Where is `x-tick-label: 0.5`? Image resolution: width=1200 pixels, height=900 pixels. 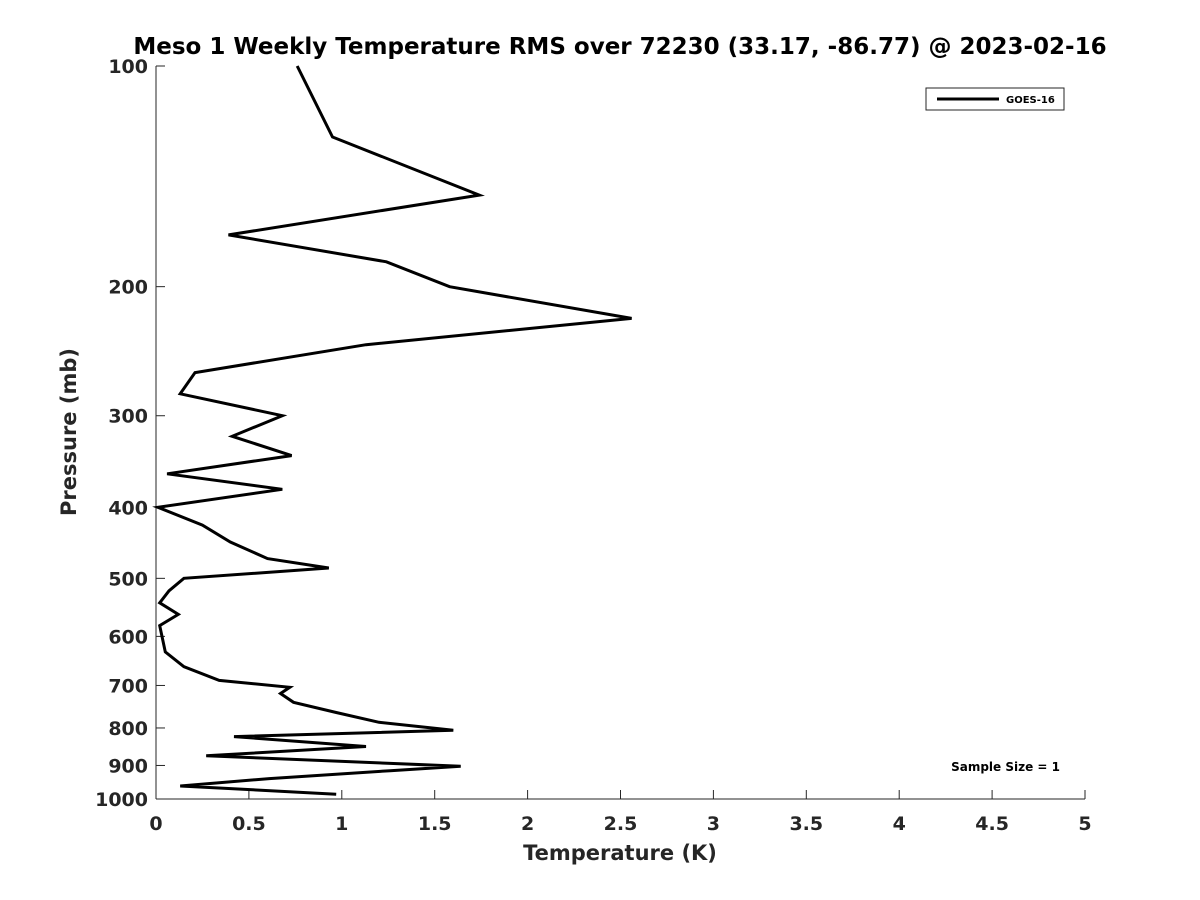
x-tick-label: 0.5 is located at coordinates (249, 824).